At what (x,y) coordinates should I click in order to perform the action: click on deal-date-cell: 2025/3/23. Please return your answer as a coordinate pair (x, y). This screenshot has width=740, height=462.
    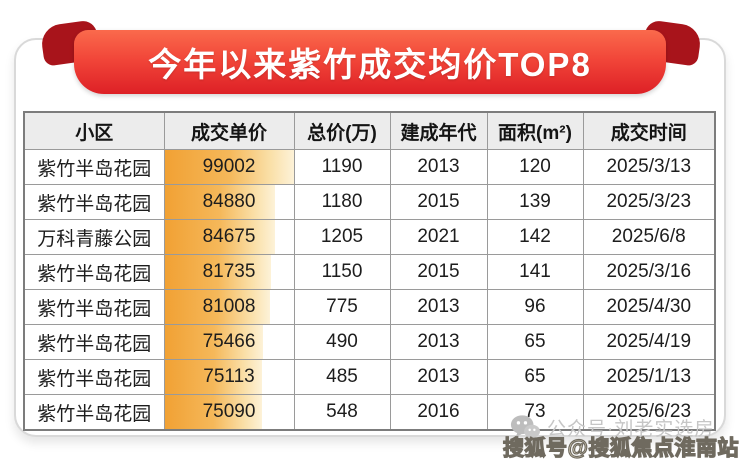
    Looking at the image, I should click on (649, 202).